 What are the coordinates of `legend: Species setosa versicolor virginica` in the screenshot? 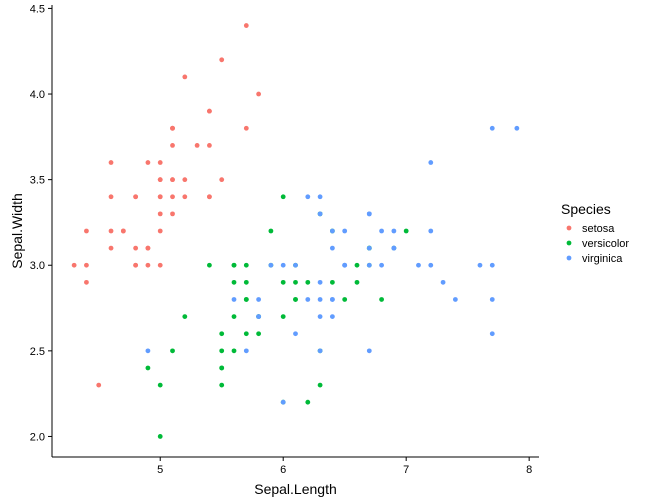 It's located at (595, 233).